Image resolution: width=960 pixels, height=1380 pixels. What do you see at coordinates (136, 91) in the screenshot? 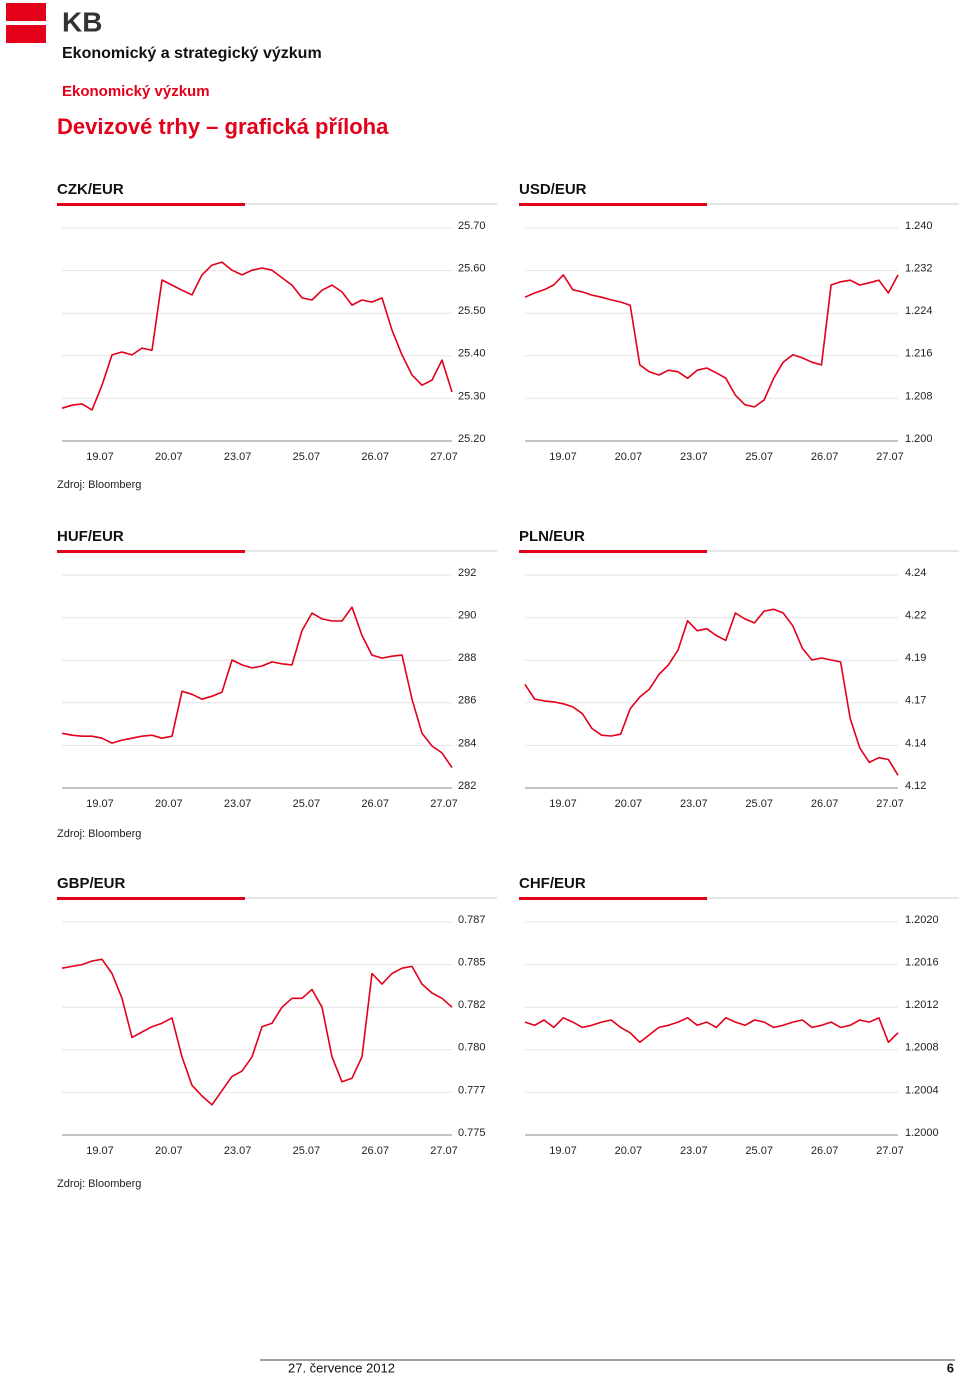
I see `section: Ekonomický výzkum` at bounding box center [136, 91].